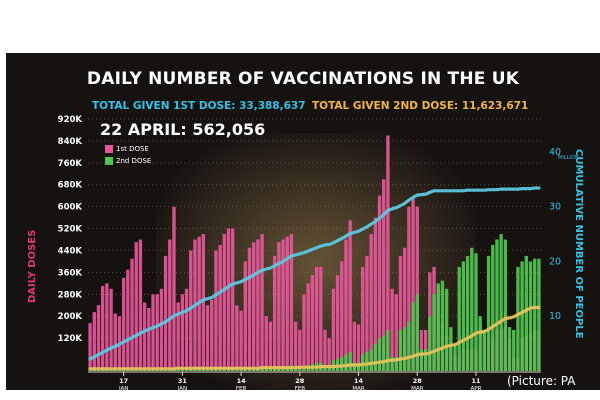  I want to click on legend-first-dose: 1st DOSE, so click(127, 149).